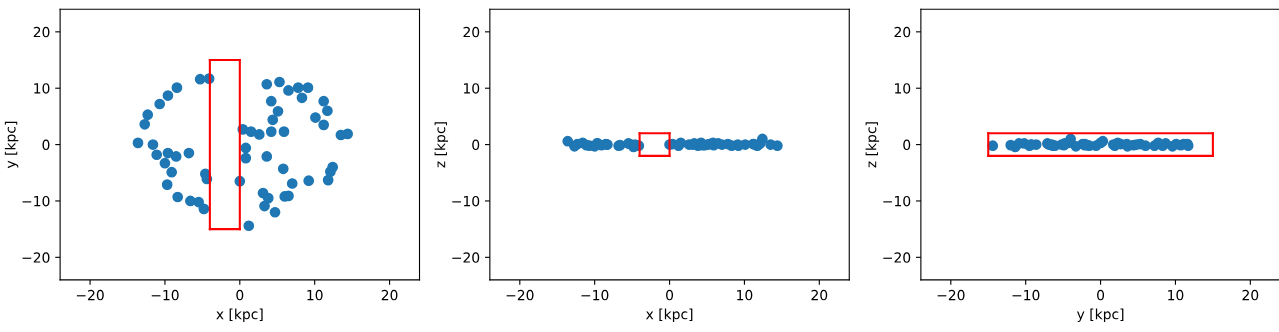  Describe the element at coordinates (11, 145) in the screenshot. I see `y-axis-title: y [kpc]` at that location.